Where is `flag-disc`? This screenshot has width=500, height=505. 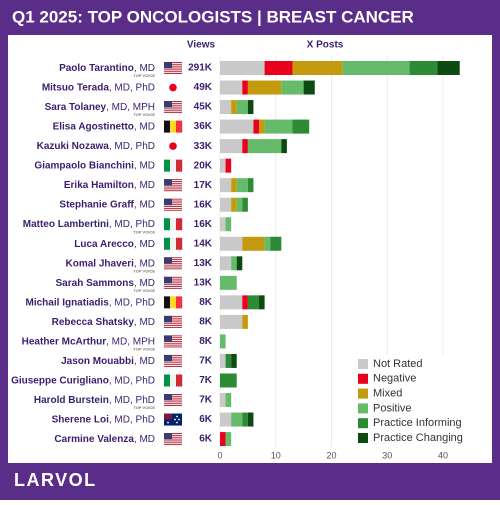 flag-disc is located at coordinates (173, 146).